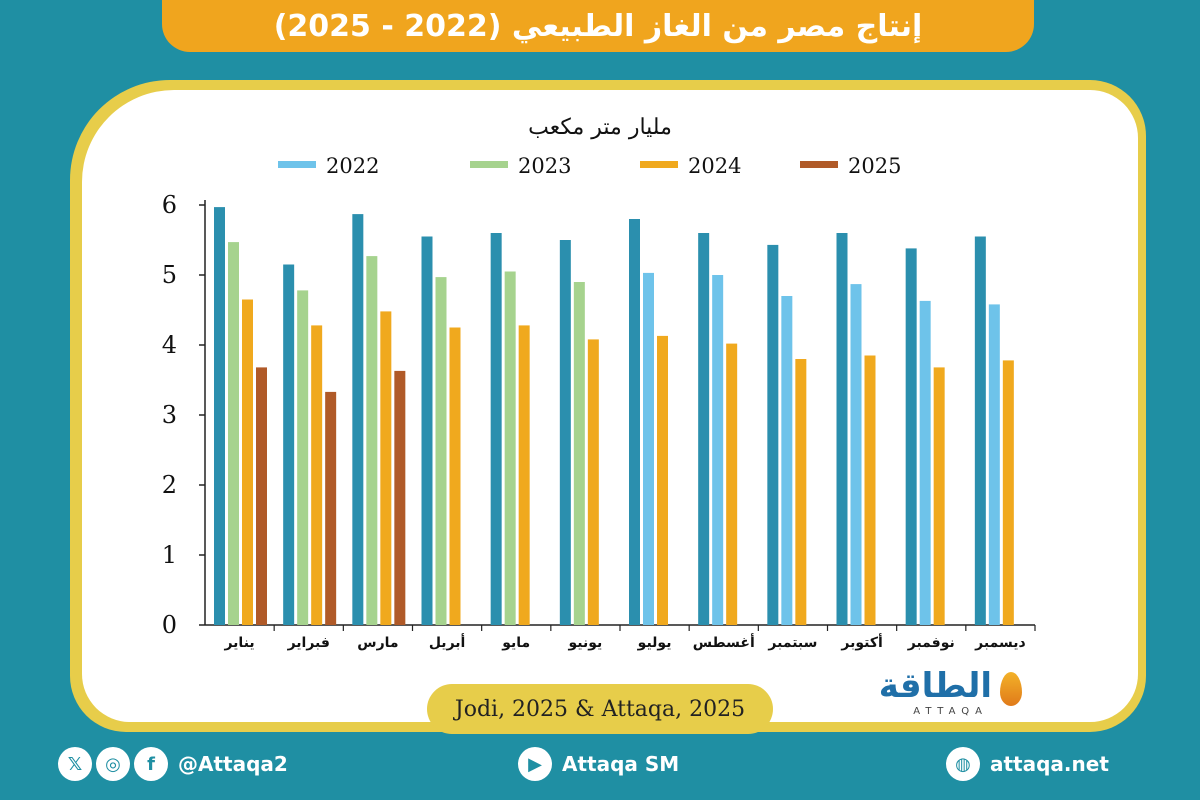  I want to click on y-tick-label: 3, so click(169, 415).